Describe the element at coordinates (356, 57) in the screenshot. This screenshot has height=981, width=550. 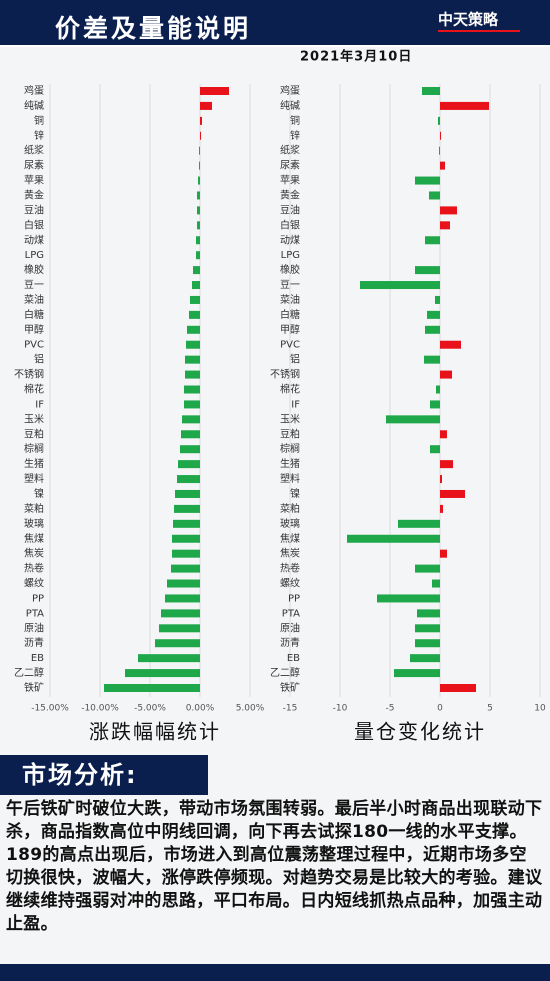
I see `header-date: 2021年3月10日` at that location.